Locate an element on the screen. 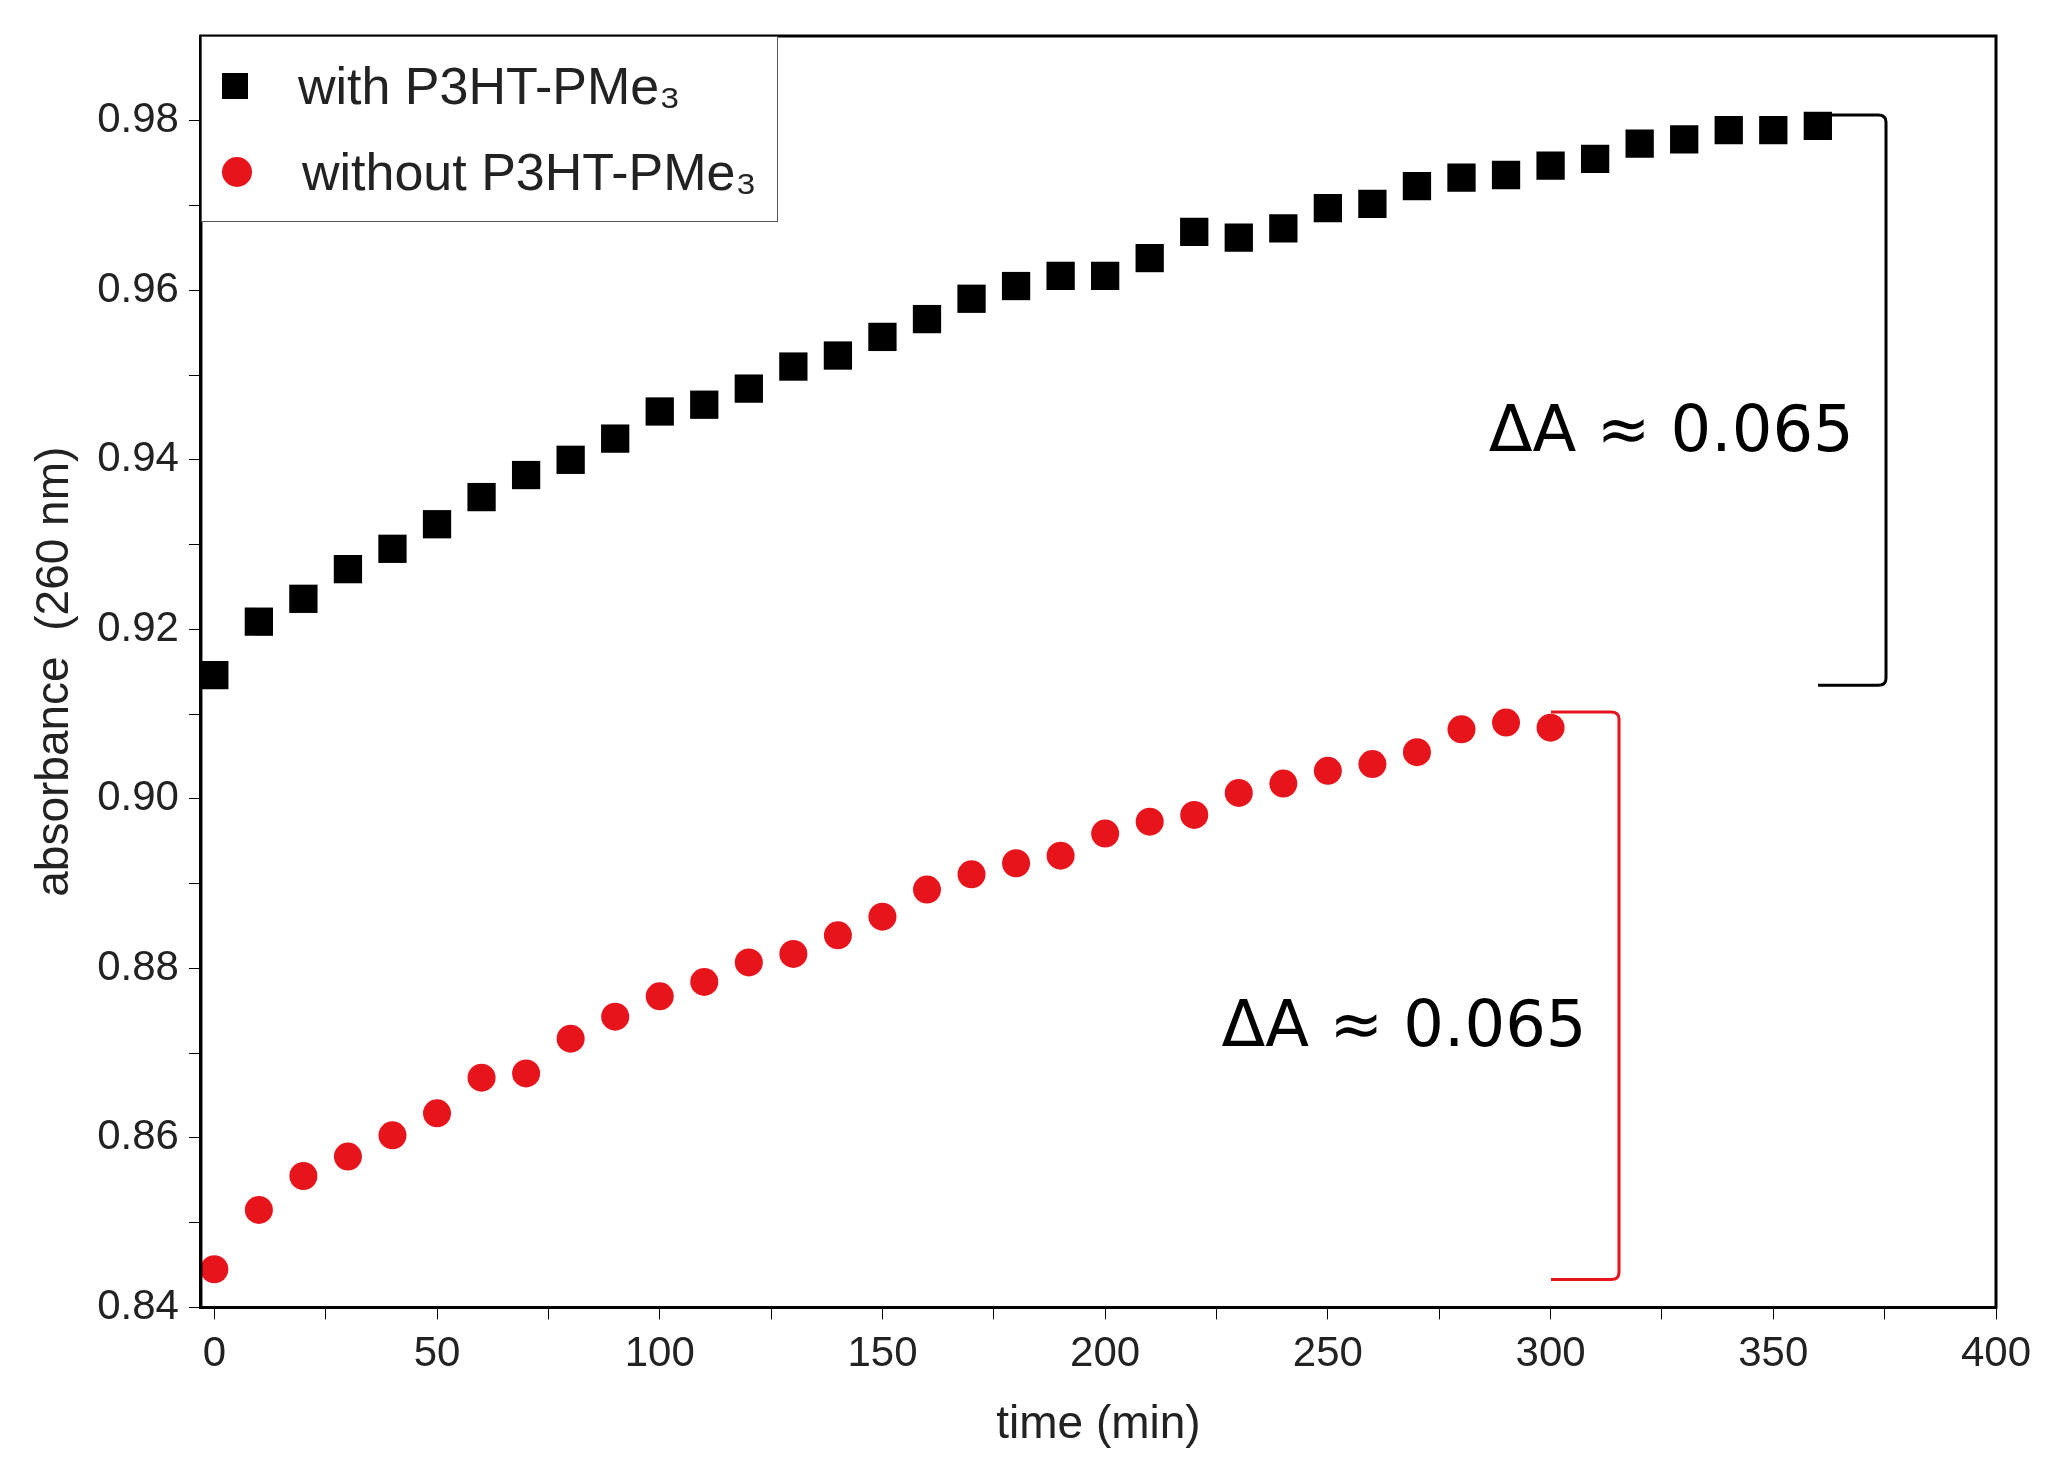  x-tick-label: 100 is located at coordinates (659, 1352).